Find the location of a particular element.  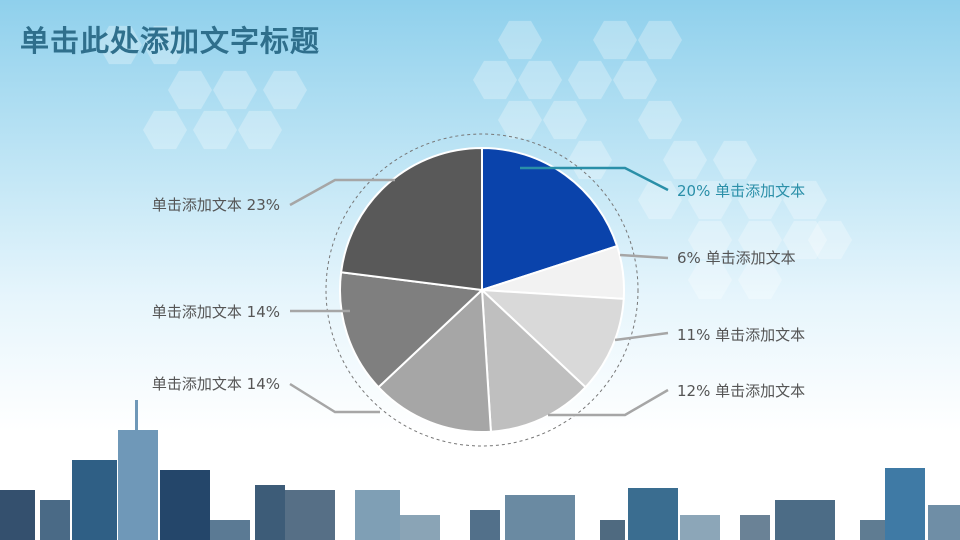

data-label-4: 单击添加文本 14% is located at coordinates (216, 384).